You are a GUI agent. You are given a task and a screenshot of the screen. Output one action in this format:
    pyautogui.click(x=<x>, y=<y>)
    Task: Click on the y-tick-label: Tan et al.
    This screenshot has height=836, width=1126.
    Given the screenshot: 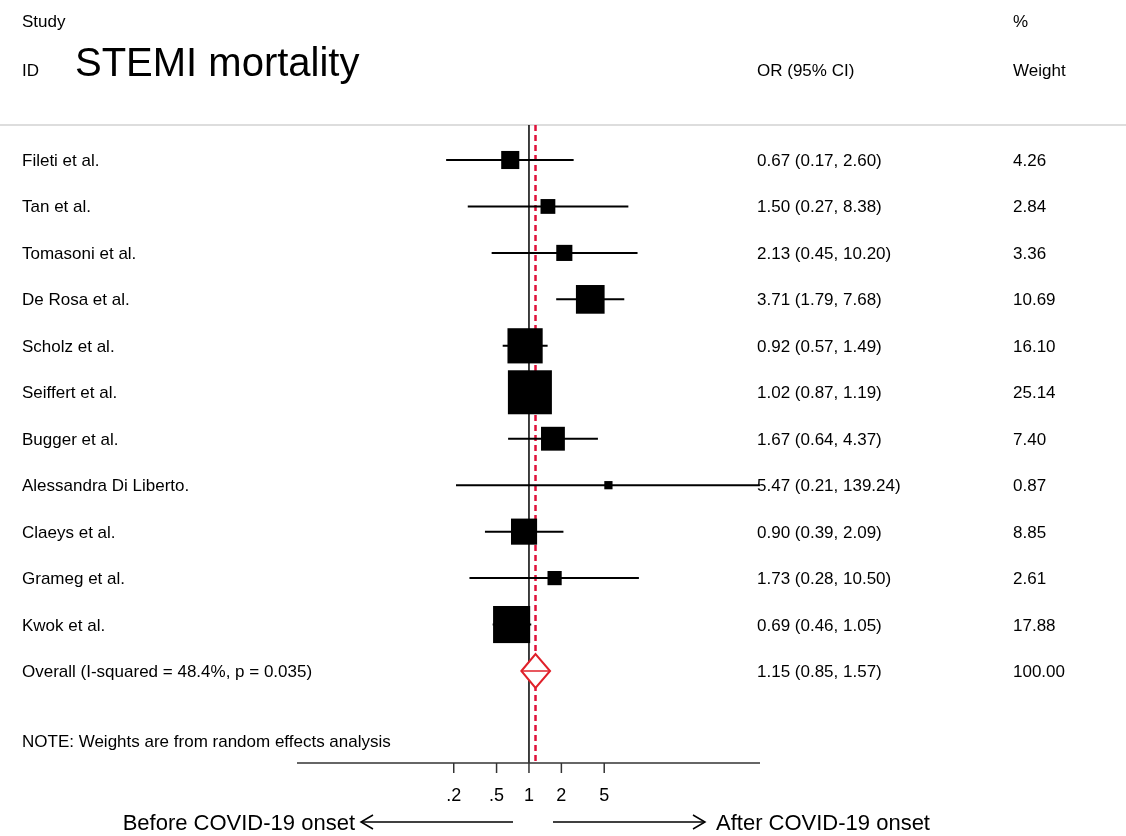 What is the action you would take?
    pyautogui.click(x=56, y=207)
    